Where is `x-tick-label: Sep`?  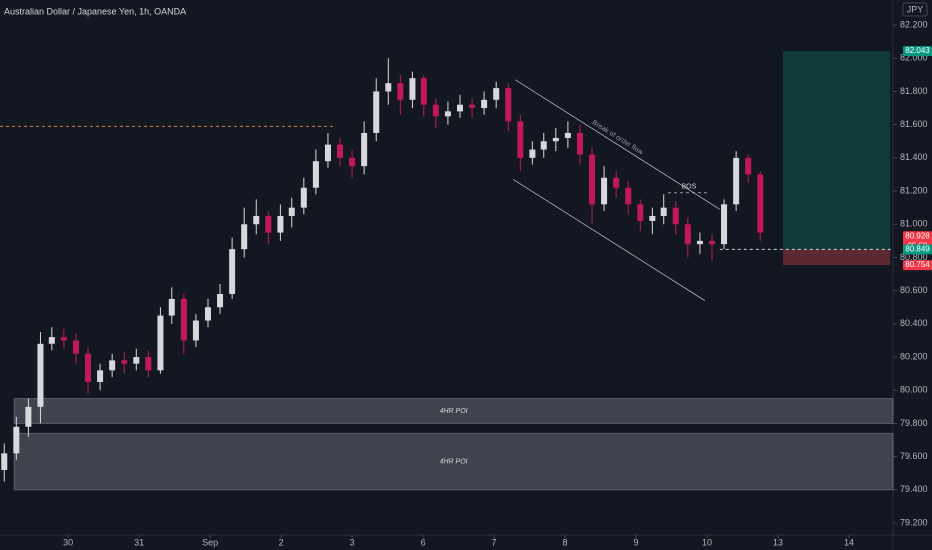 x-tick-label: Sep is located at coordinates (210, 542).